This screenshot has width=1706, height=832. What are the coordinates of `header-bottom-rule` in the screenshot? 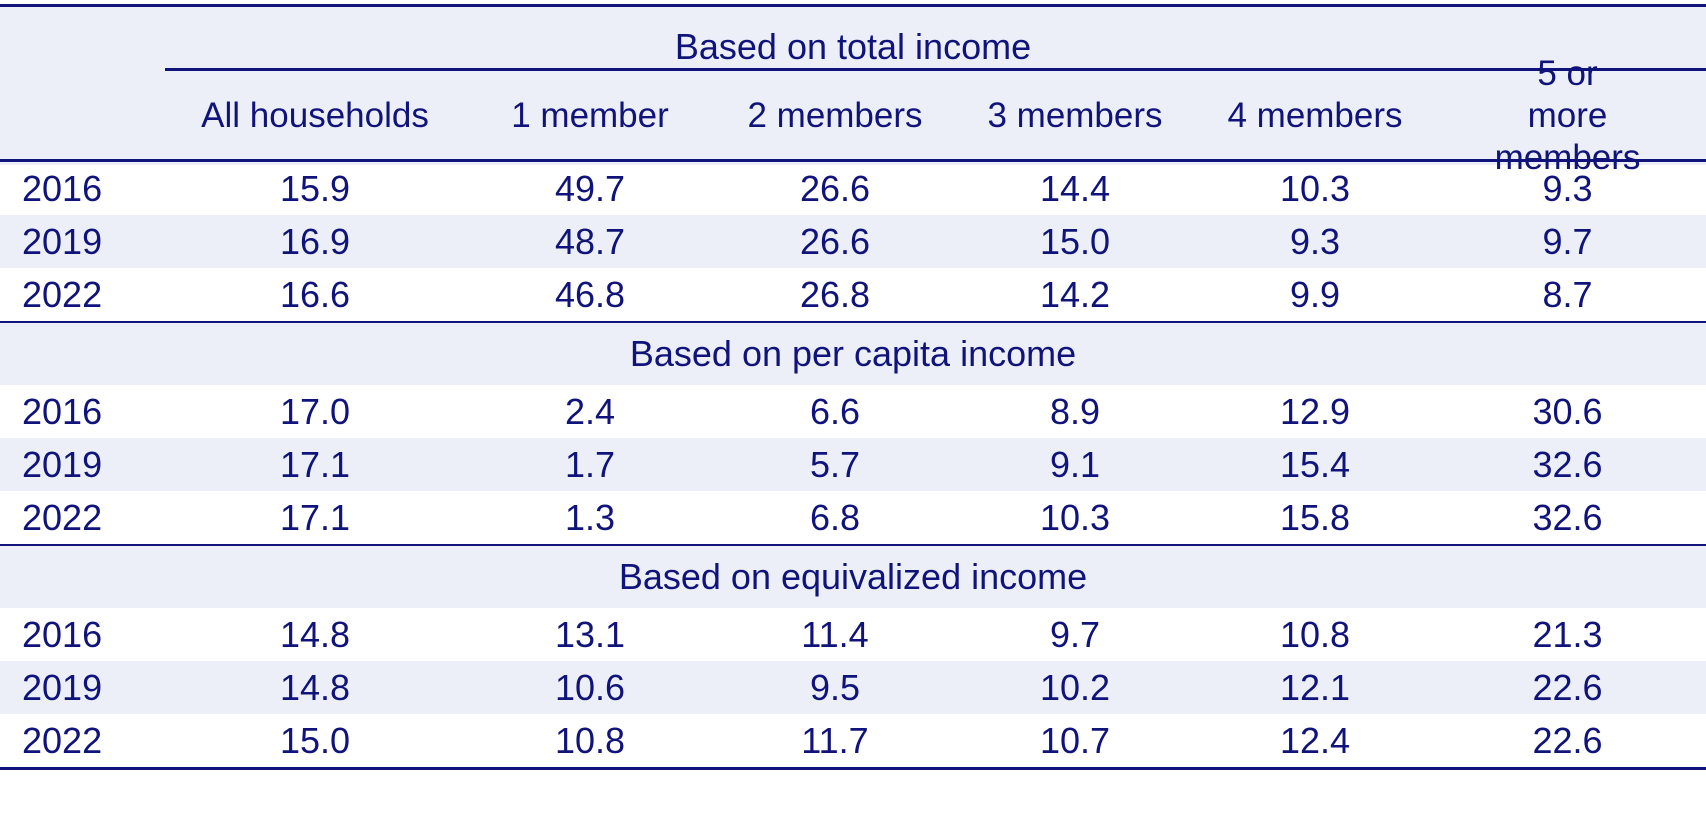 It's located at (853, 160).